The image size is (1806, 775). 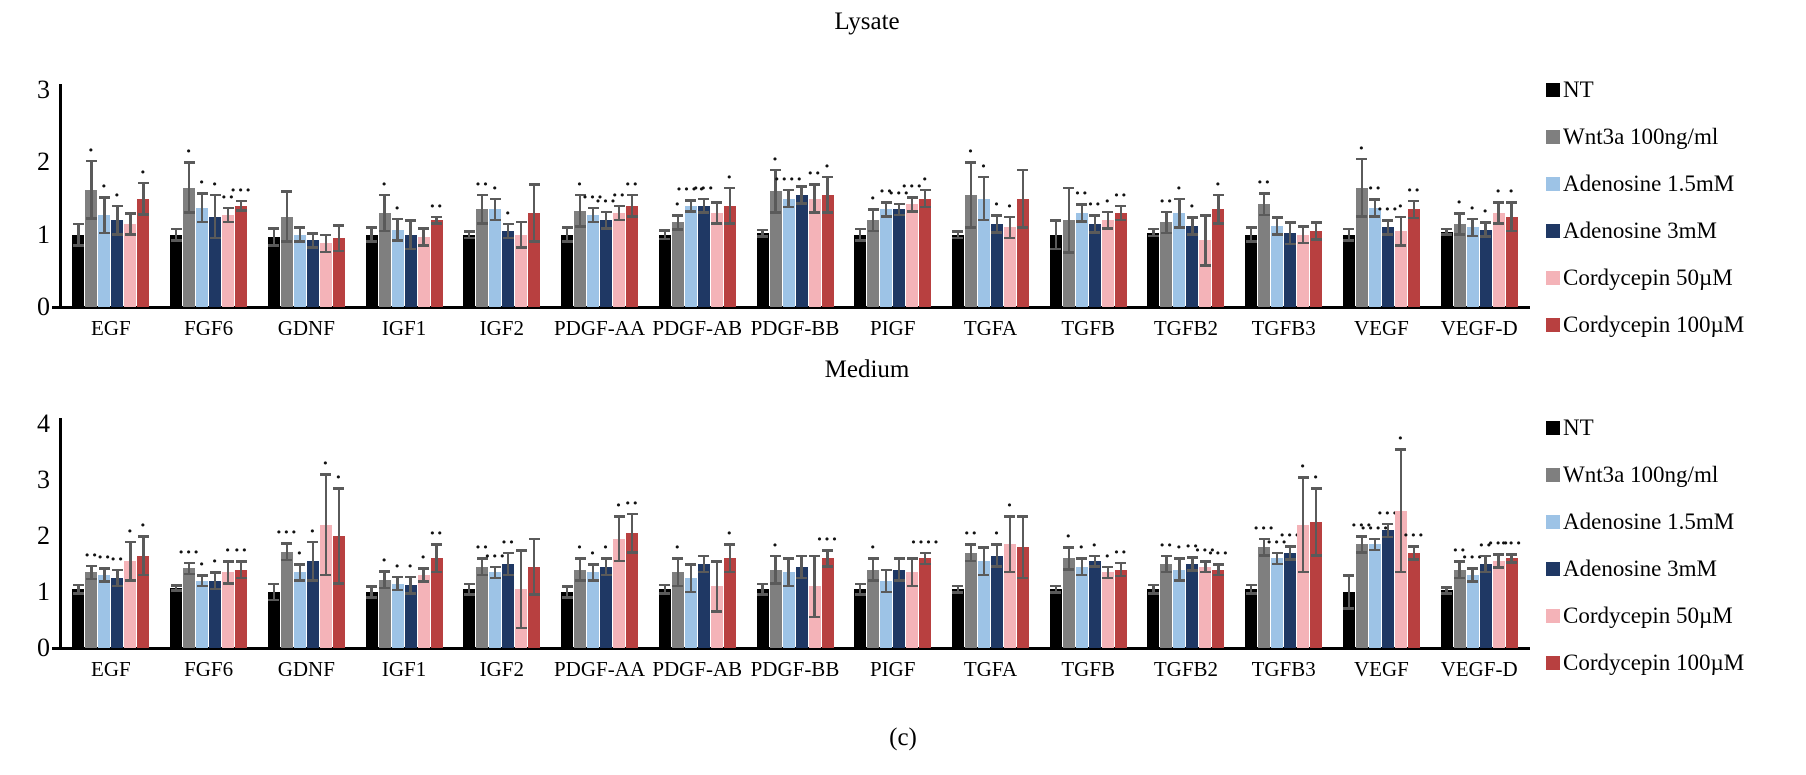 What do you see at coordinates (1645, 136) in the screenshot?
I see `legend-item: Wnt3a 100ng/ml` at bounding box center [1645, 136].